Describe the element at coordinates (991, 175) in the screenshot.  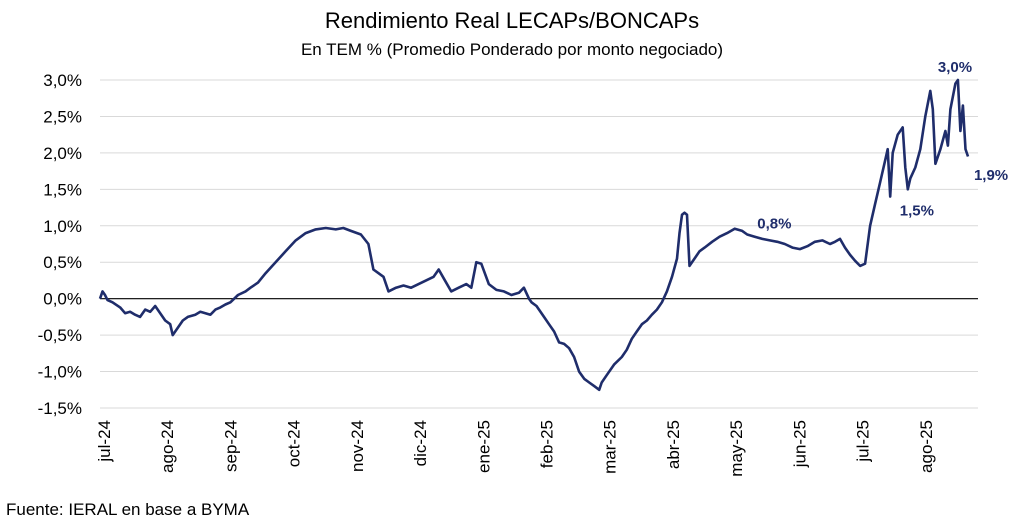
I see `data-label: 1,9%` at that location.